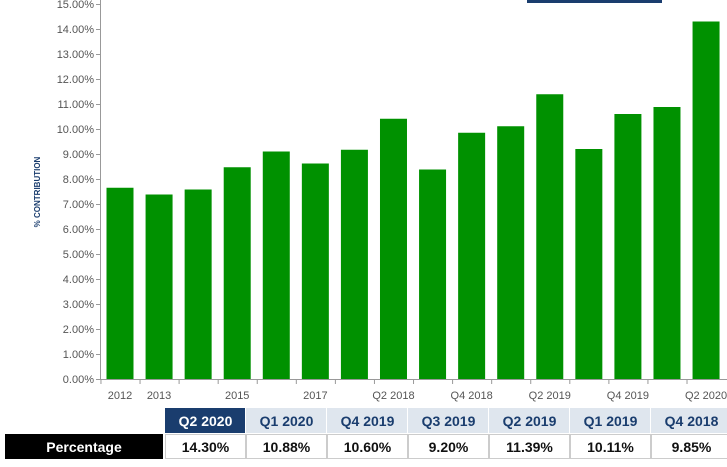 The image size is (727, 467). What do you see at coordinates (692, 421) in the screenshot?
I see `header-text: Q4 2018` at bounding box center [692, 421].